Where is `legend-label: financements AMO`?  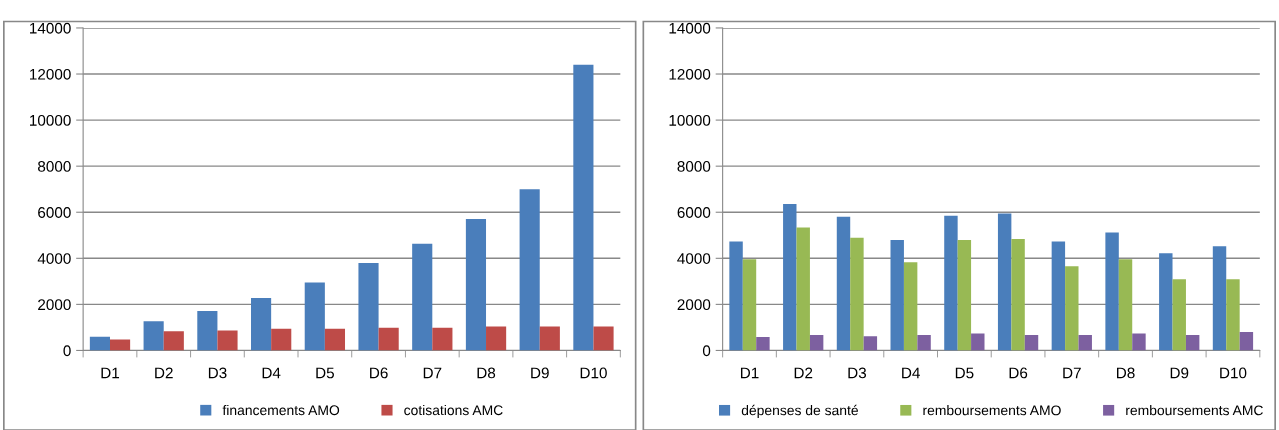
legend-label: financements AMO is located at coordinates (281, 410).